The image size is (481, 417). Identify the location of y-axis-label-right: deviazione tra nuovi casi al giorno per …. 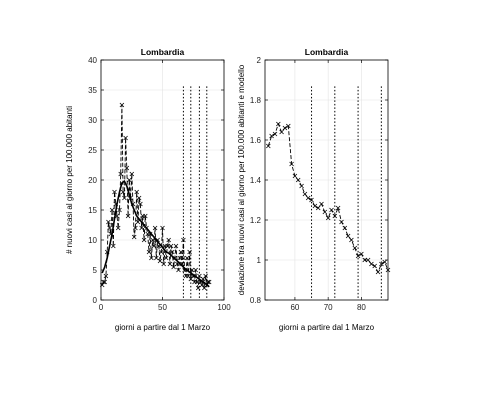
(241, 179).